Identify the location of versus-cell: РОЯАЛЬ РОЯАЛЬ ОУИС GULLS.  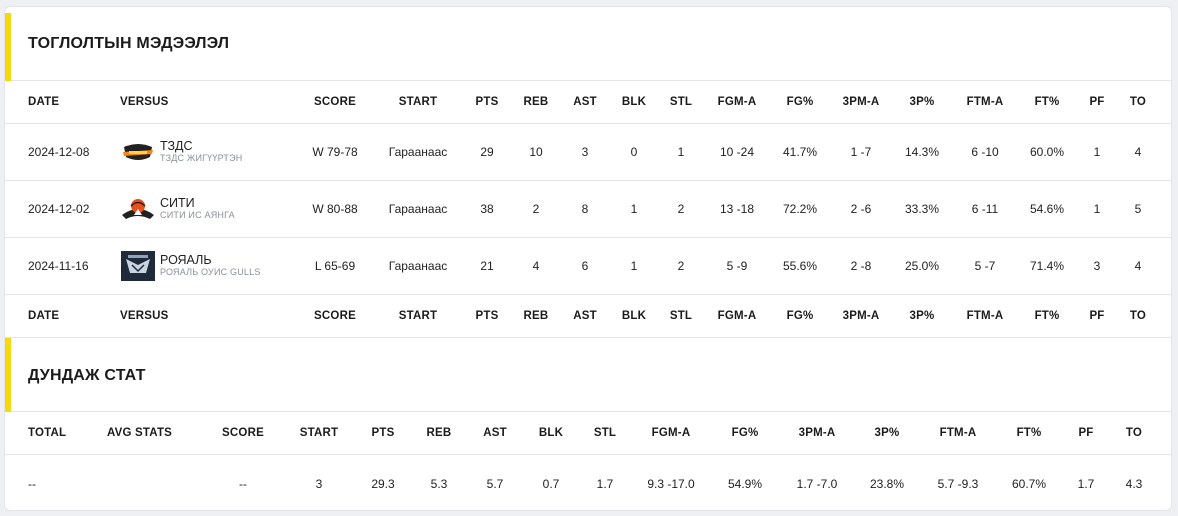
(205, 266).